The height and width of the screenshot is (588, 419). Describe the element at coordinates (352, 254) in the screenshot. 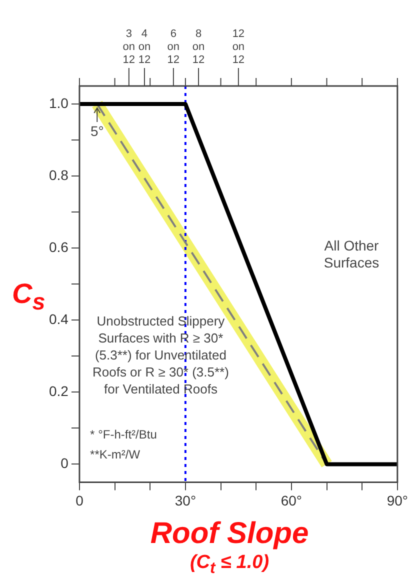

I see `text: All Other Surfaces` at that location.